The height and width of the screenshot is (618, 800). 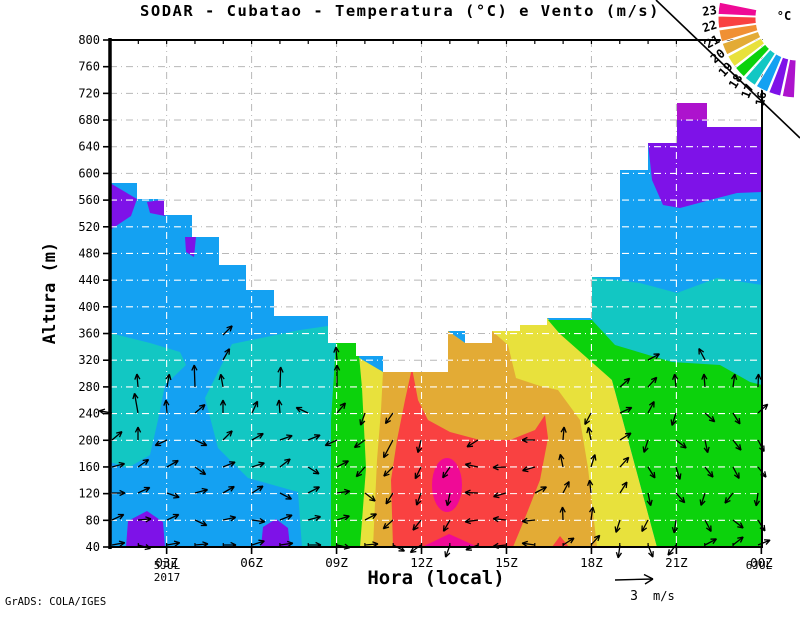 I want to click on temp-region-magenta-surface-sliver, so click(x=450, y=540).